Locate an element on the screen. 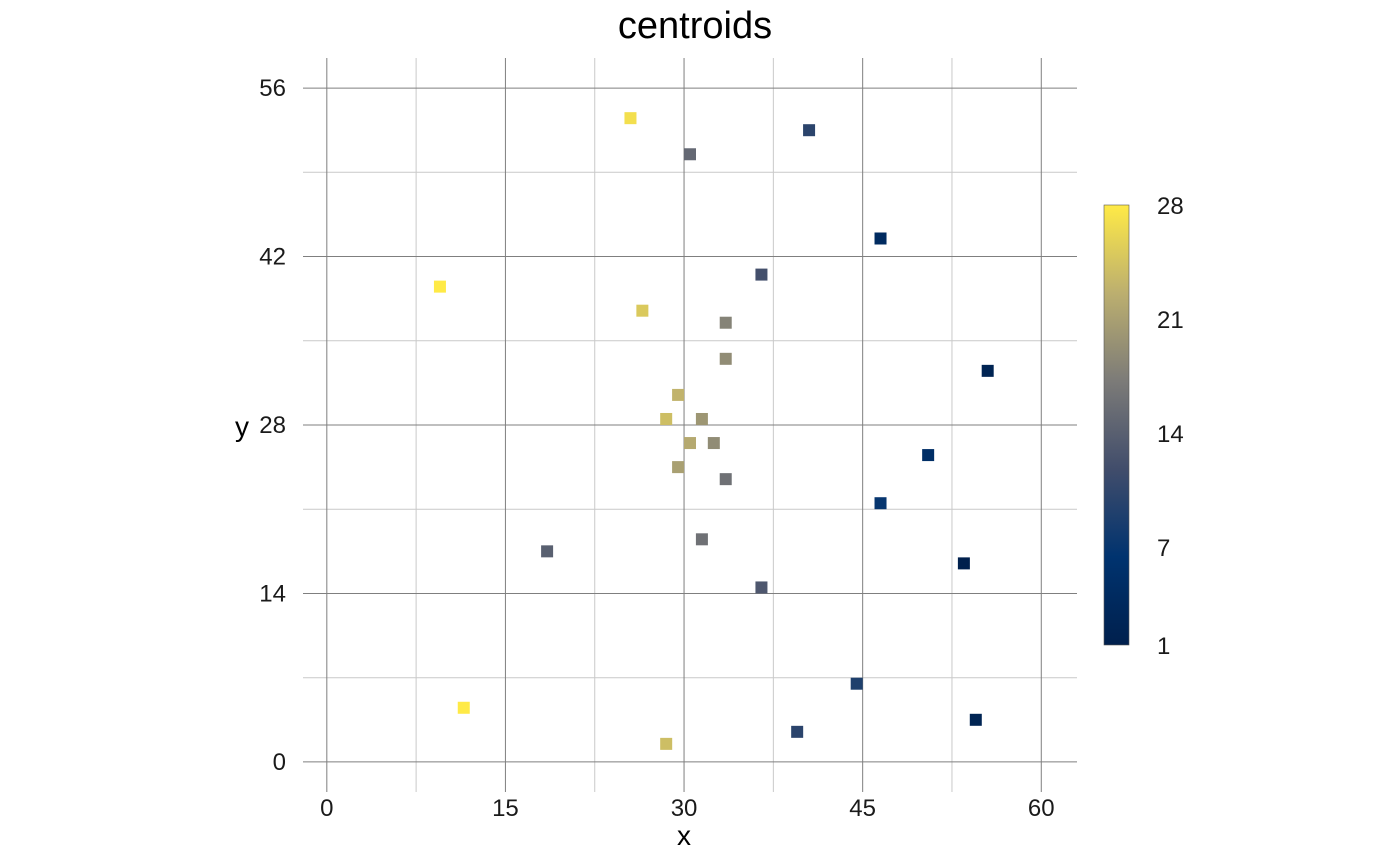 The image size is (1400, 866). colorbar-tick-label: 28 is located at coordinates (1170, 206).